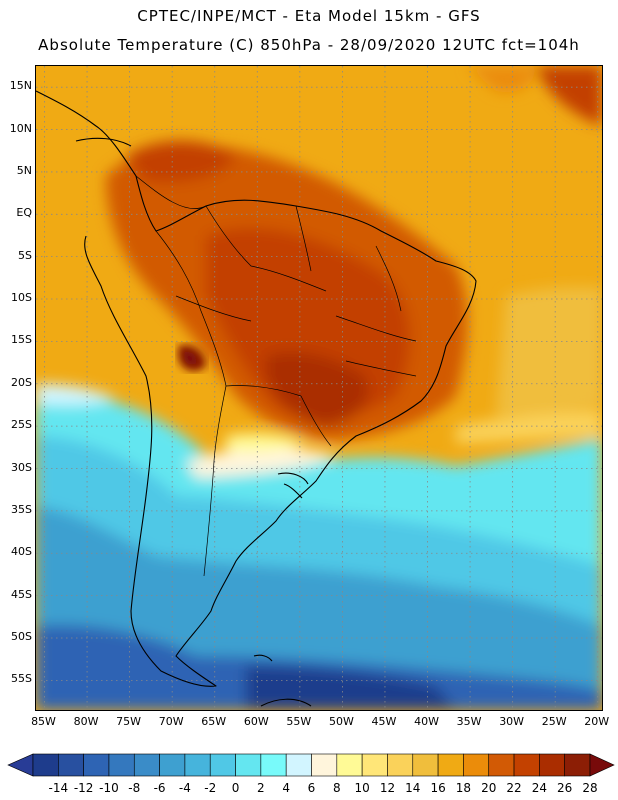 The height and width of the screenshot is (800, 618). I want to click on longitude-label: 35W, so click(469, 721).